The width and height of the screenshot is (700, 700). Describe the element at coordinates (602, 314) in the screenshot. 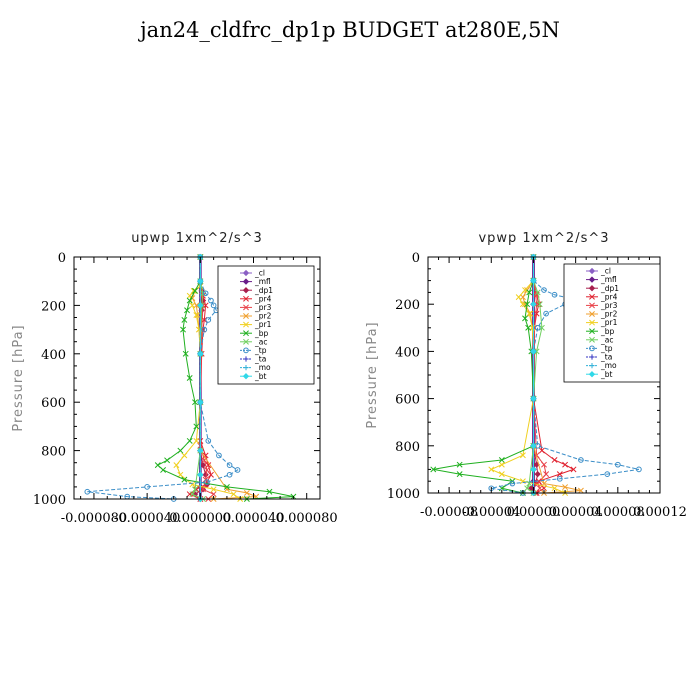

I see `legend-entry: _pr2` at that location.